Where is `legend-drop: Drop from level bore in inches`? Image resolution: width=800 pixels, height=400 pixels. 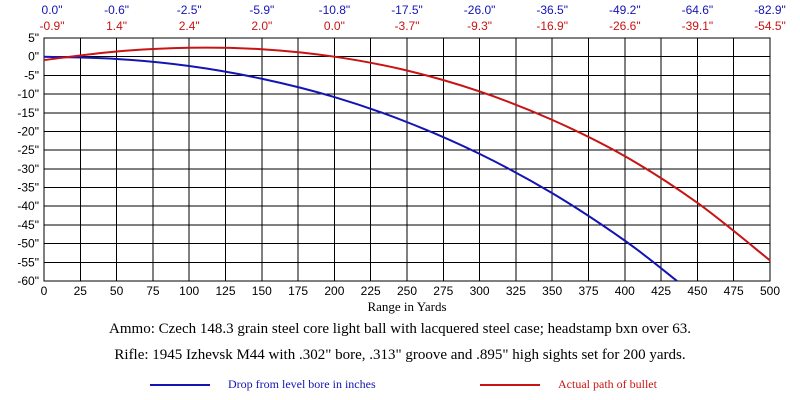 legend-drop: Drop from level bore in inches is located at coordinates (263, 384).